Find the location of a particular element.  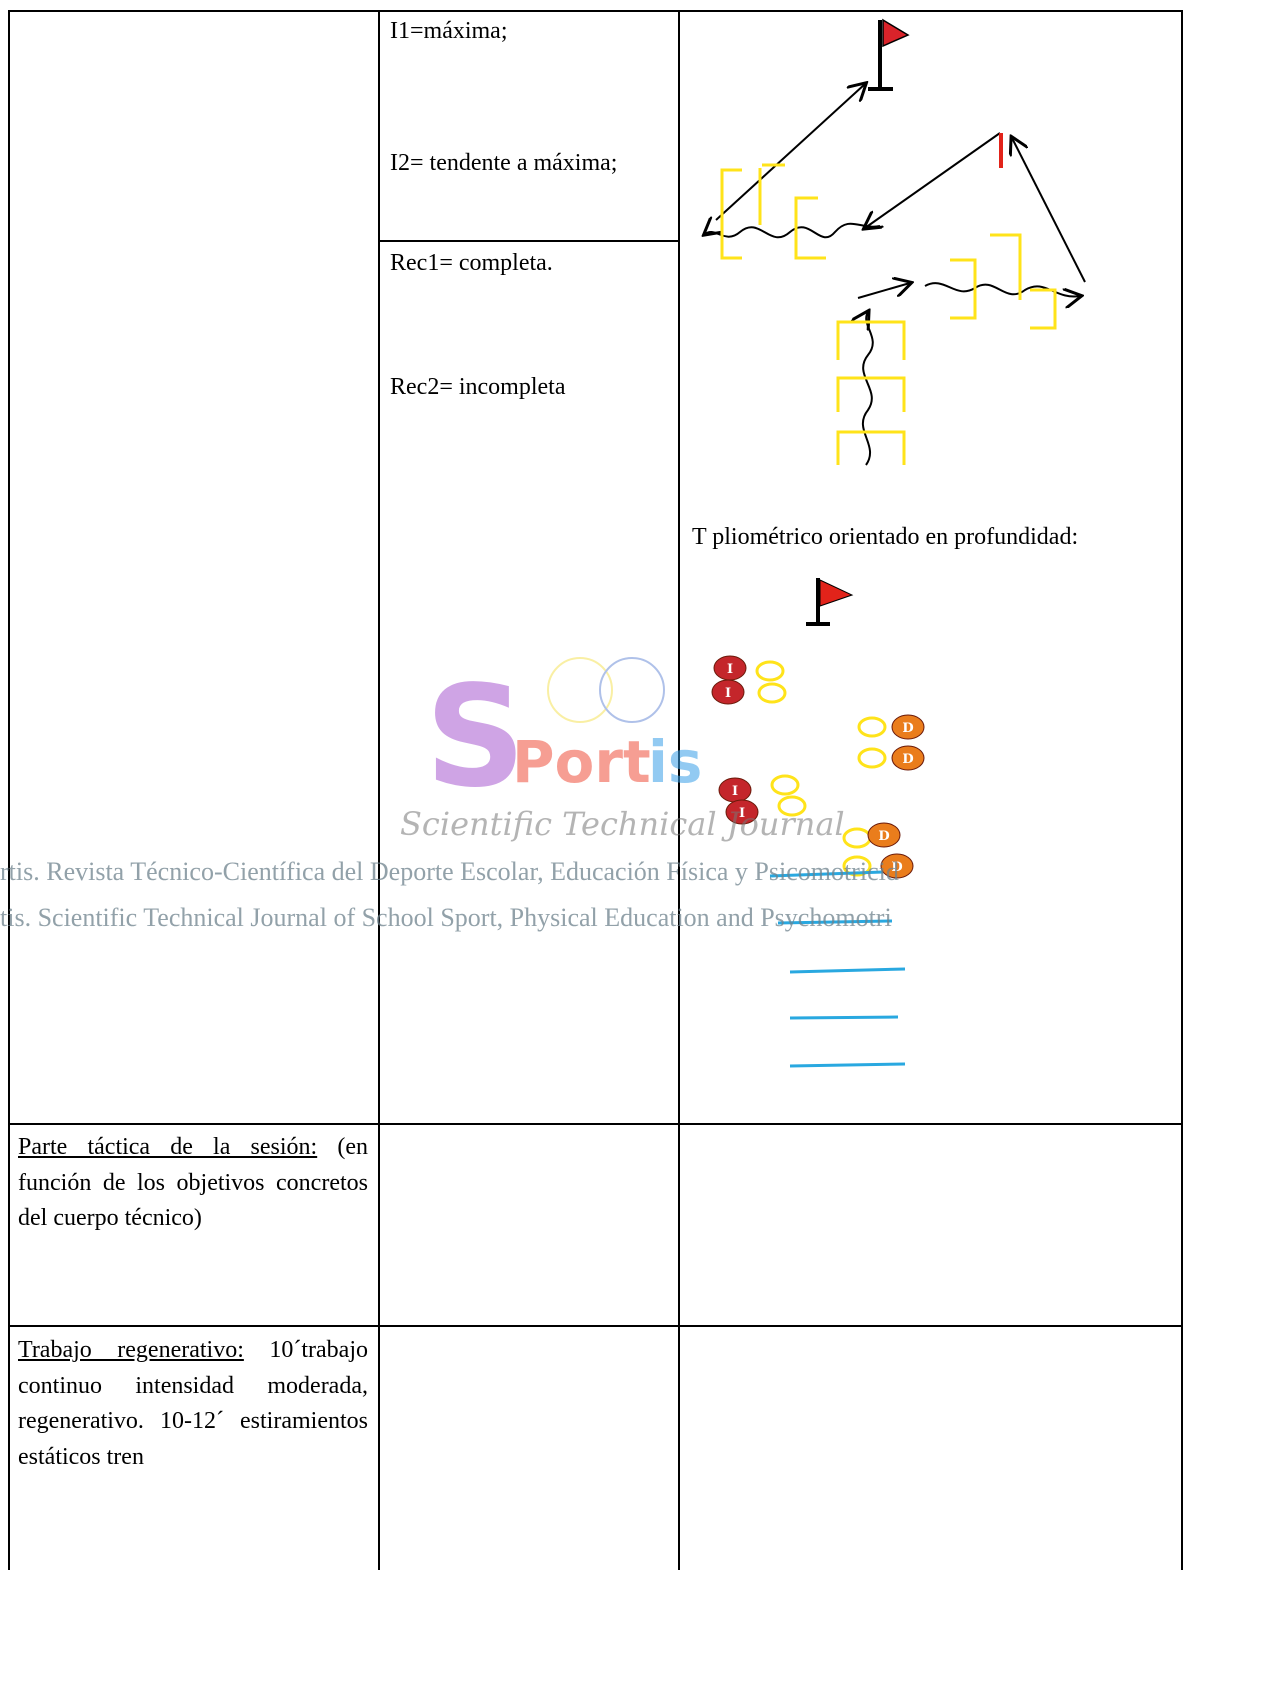

logo-subtitle: Scientific Technical Journal is located at coordinates (622, 824).